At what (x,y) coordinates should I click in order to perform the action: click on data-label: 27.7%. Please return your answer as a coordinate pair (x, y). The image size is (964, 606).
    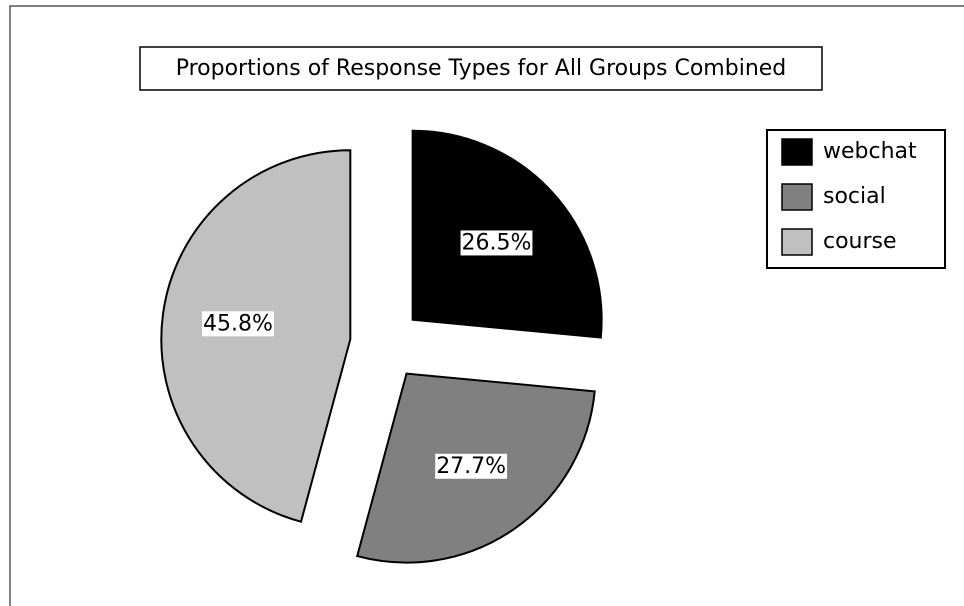
    Looking at the image, I should click on (471, 466).